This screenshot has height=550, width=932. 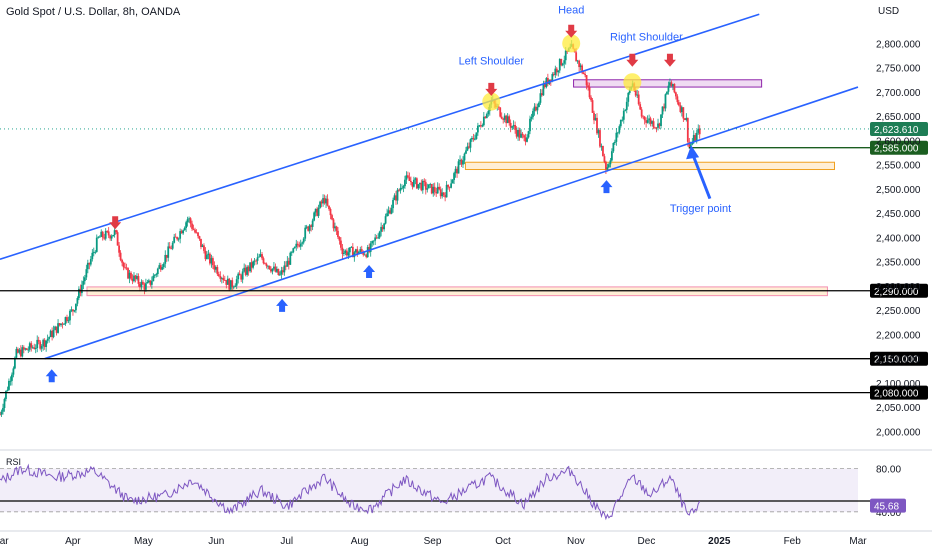 What do you see at coordinates (898, 384) in the screenshot?
I see `y-tick-label: 2,100.000` at bounding box center [898, 384].